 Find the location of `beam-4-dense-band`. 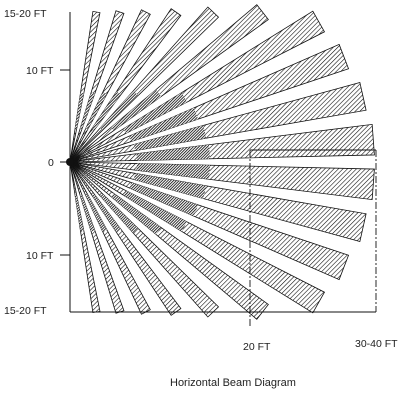

beam-4-dense-band is located at coordinates (107, 110).